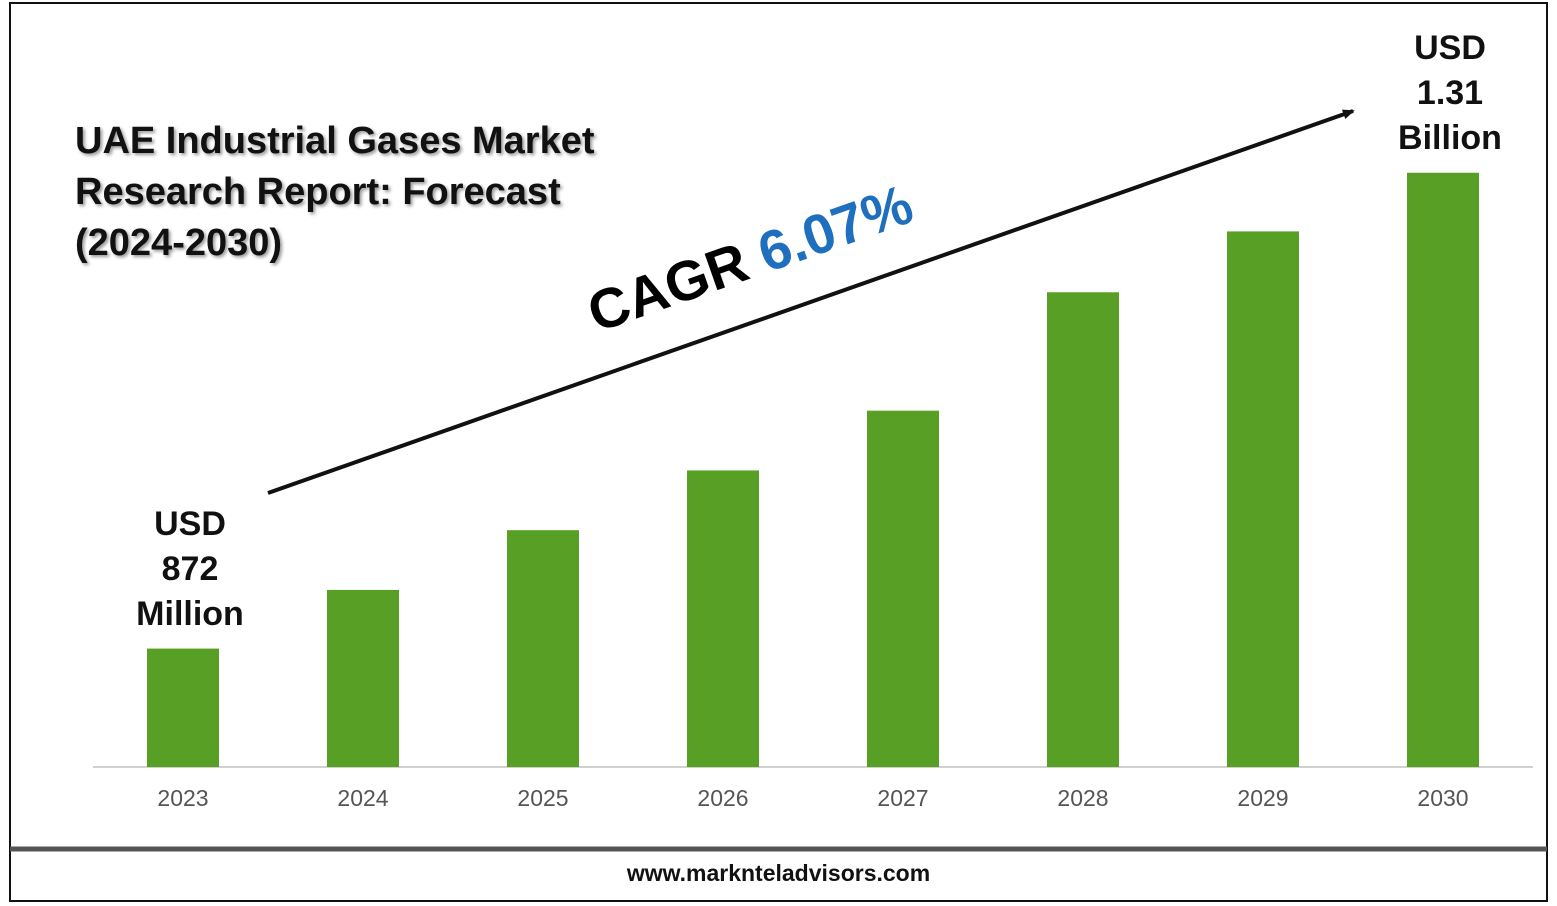 This screenshot has width=1557, height=906. What do you see at coordinates (902, 798) in the screenshot?
I see `x-tick-label: 2027` at bounding box center [902, 798].